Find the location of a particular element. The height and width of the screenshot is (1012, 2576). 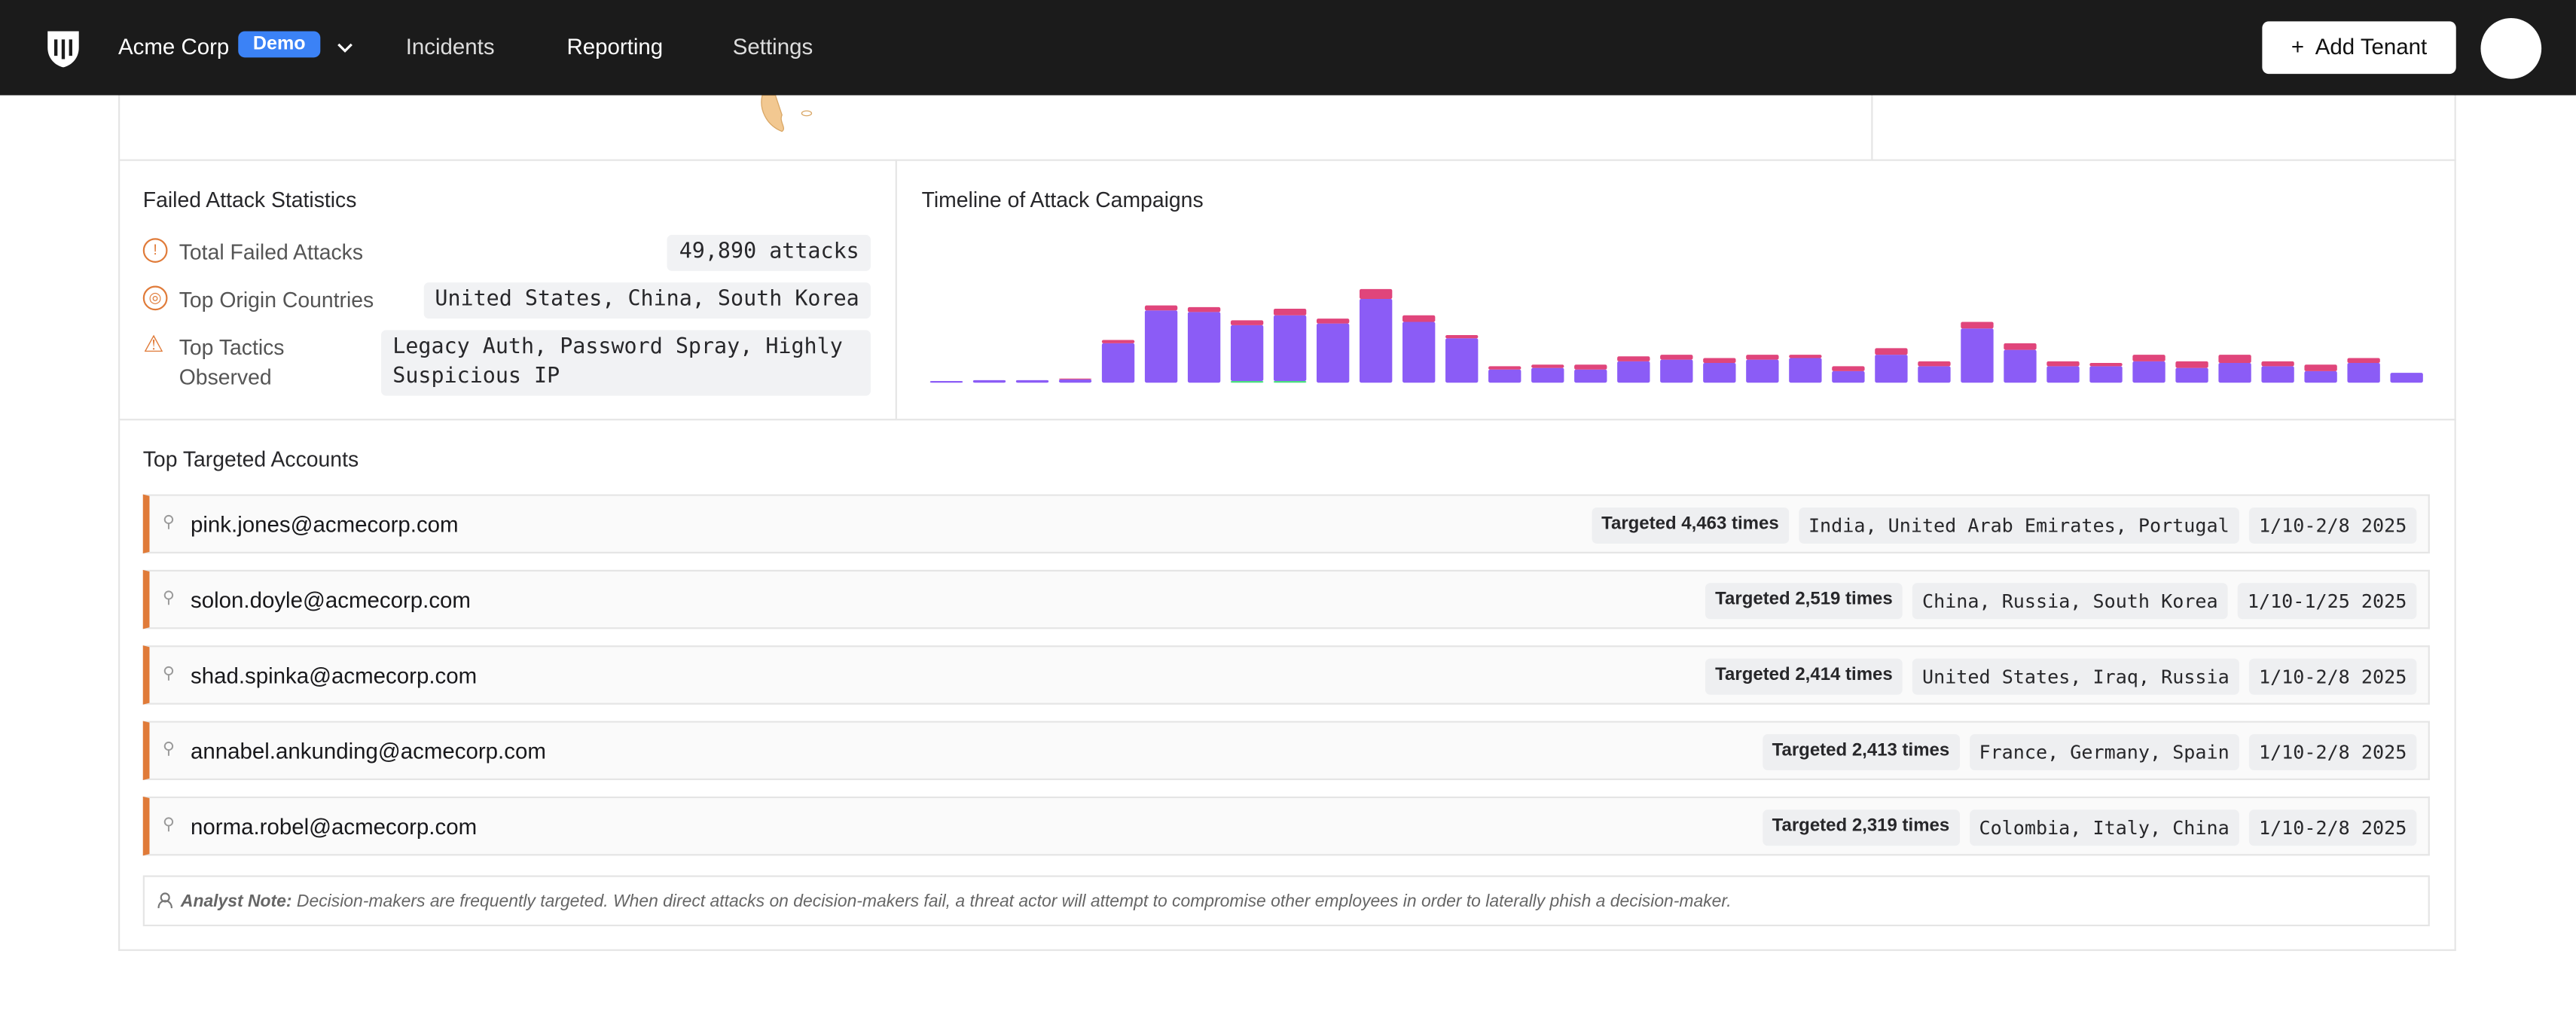

account-email: norma.robel@acmecorp.com is located at coordinates (335, 827).